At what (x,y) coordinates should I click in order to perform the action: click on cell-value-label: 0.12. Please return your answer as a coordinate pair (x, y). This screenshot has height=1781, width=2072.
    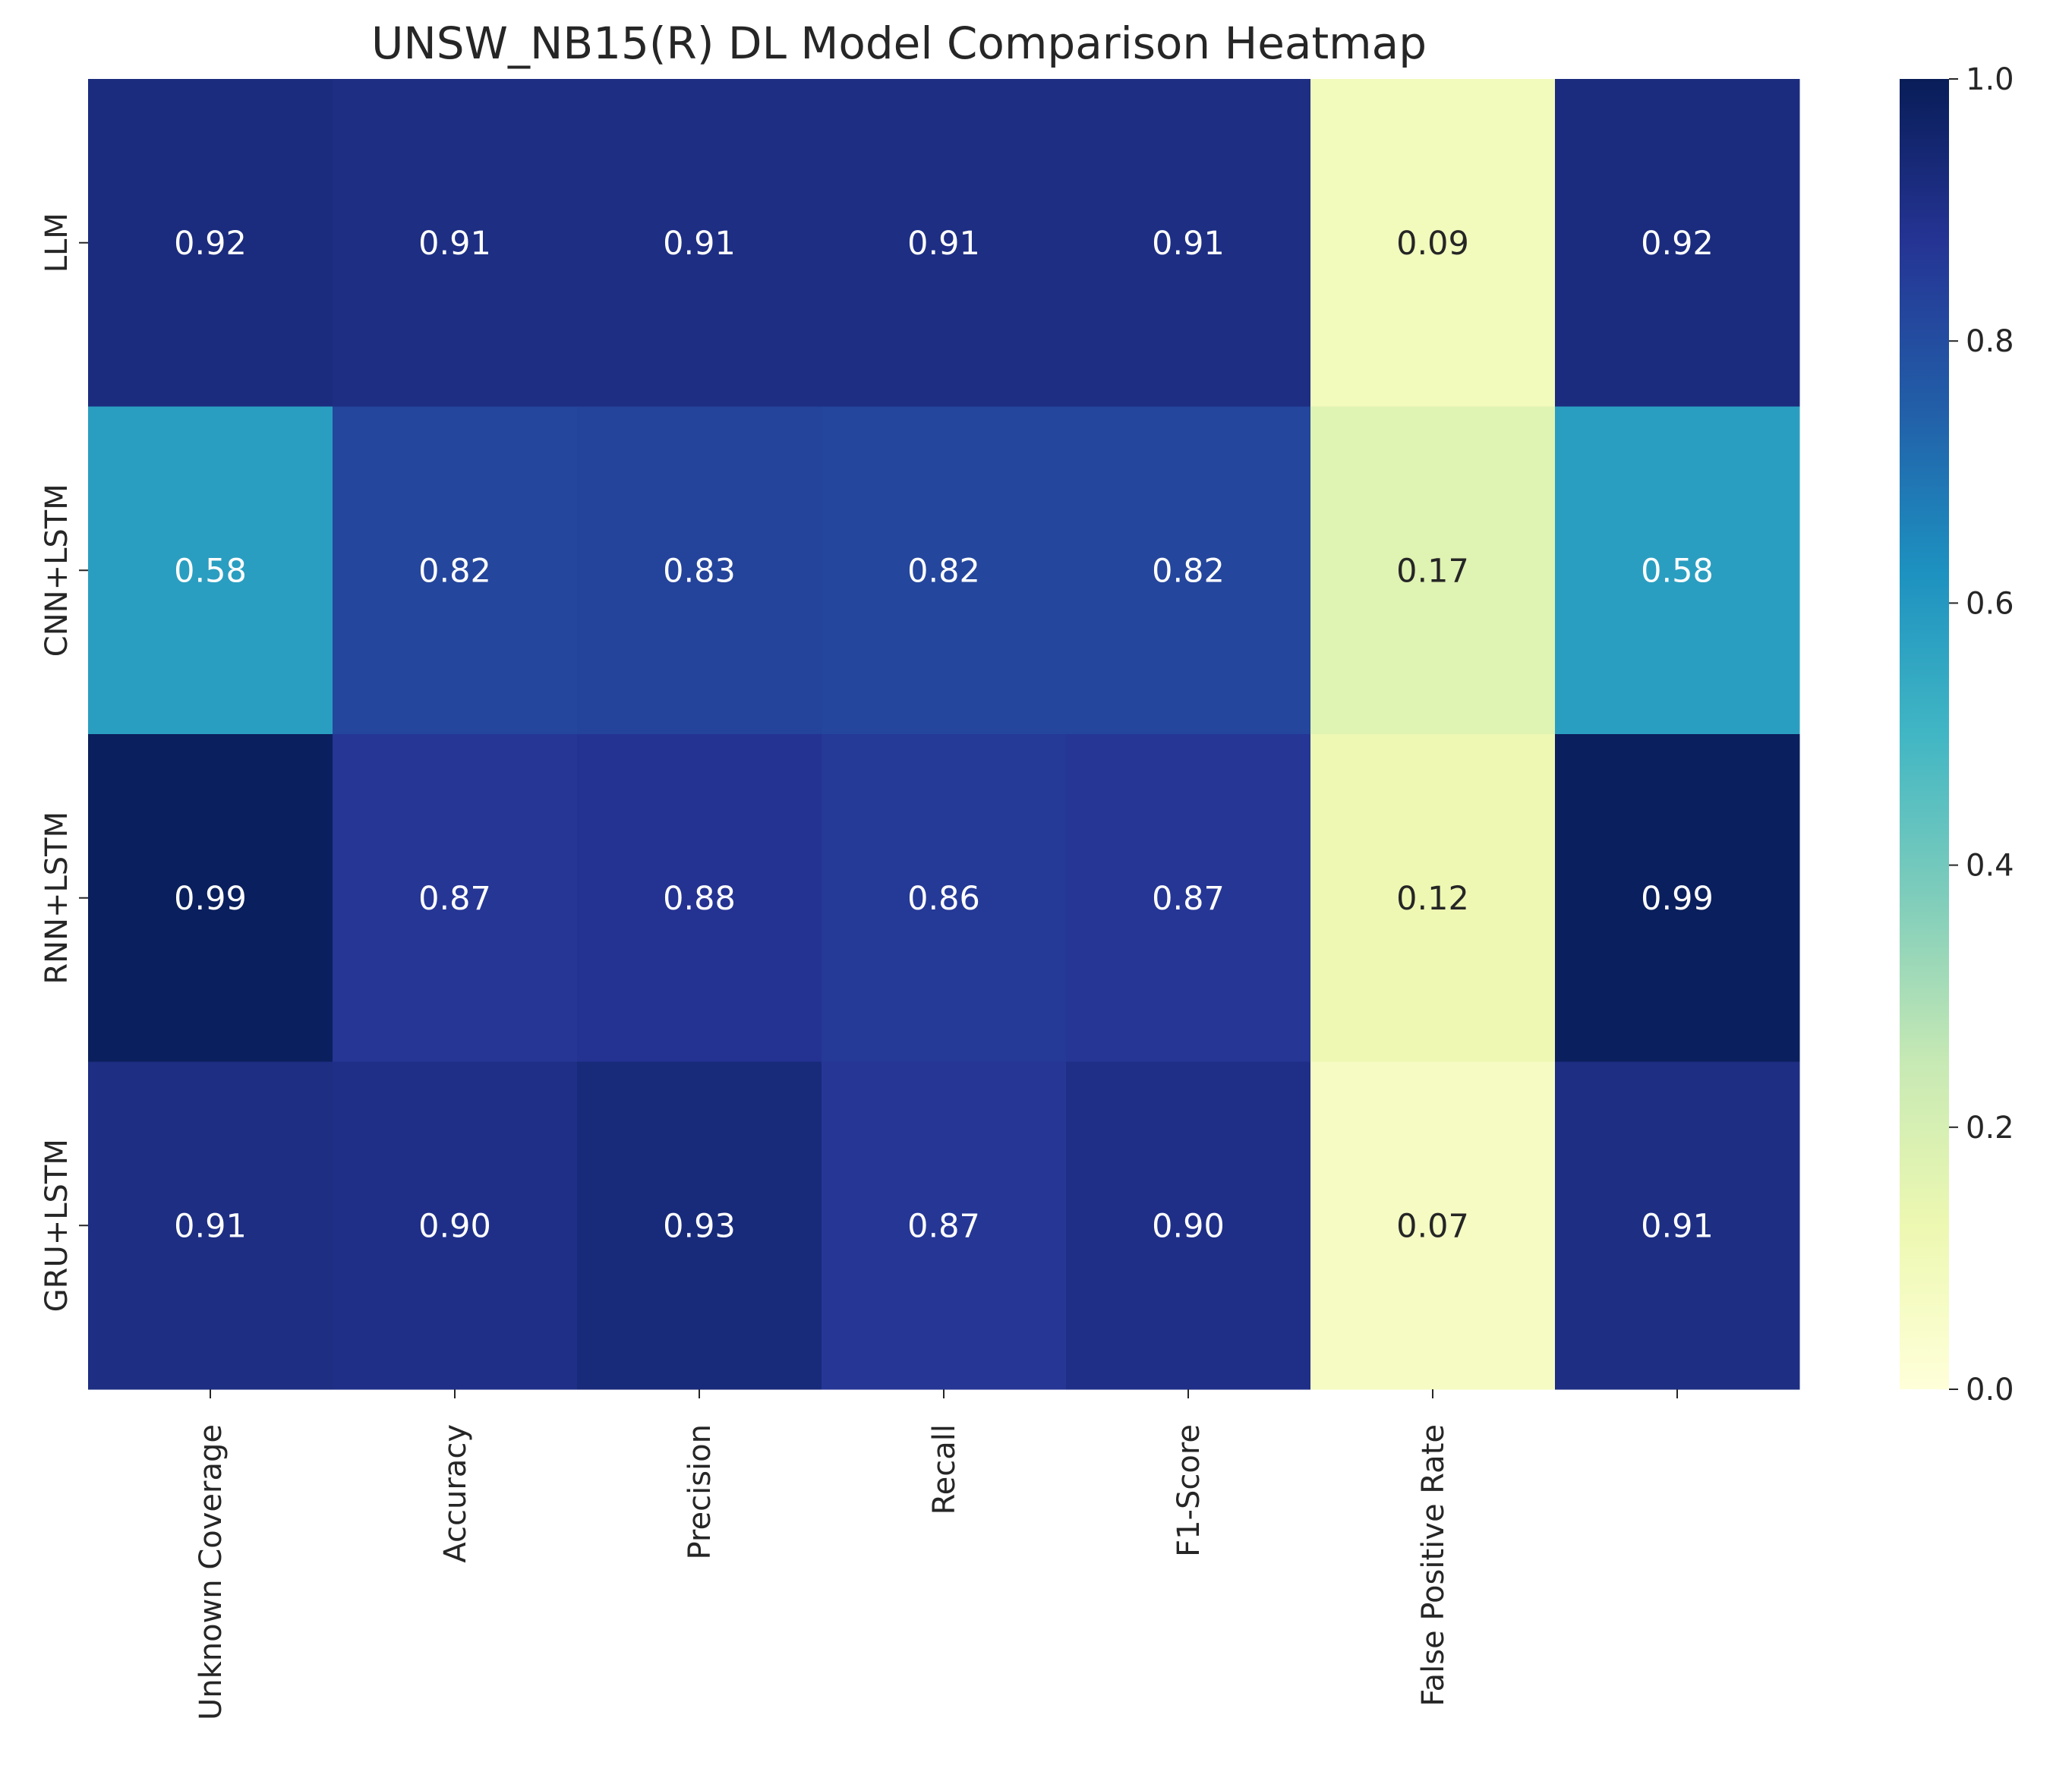
    Looking at the image, I should click on (1432, 899).